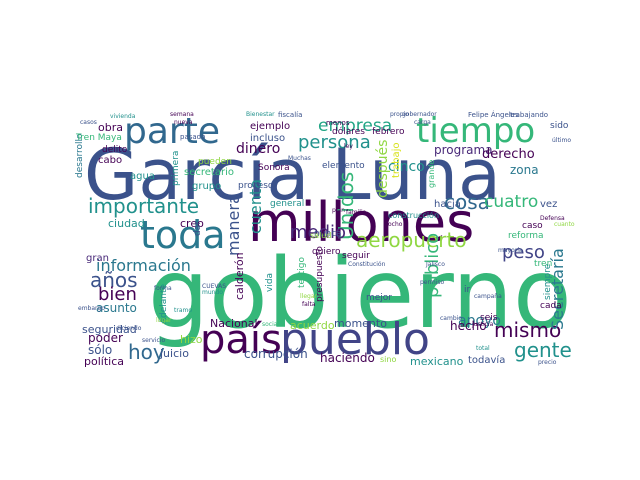 The width and height of the screenshot is (640, 480). What do you see at coordinates (142, 176) in the screenshot?
I see `word-agua: agua` at bounding box center [142, 176].